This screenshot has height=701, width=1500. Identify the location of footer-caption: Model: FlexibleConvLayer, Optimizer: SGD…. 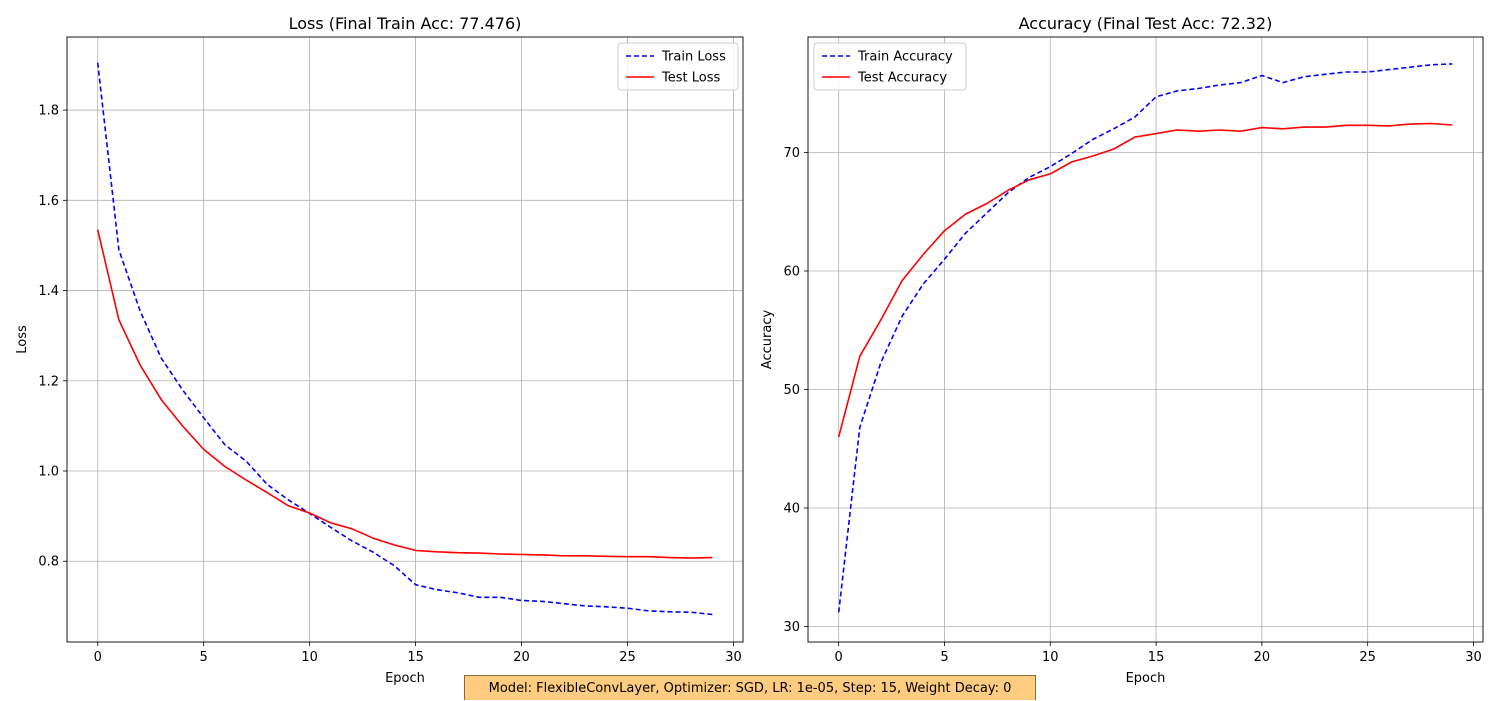
(750, 687).